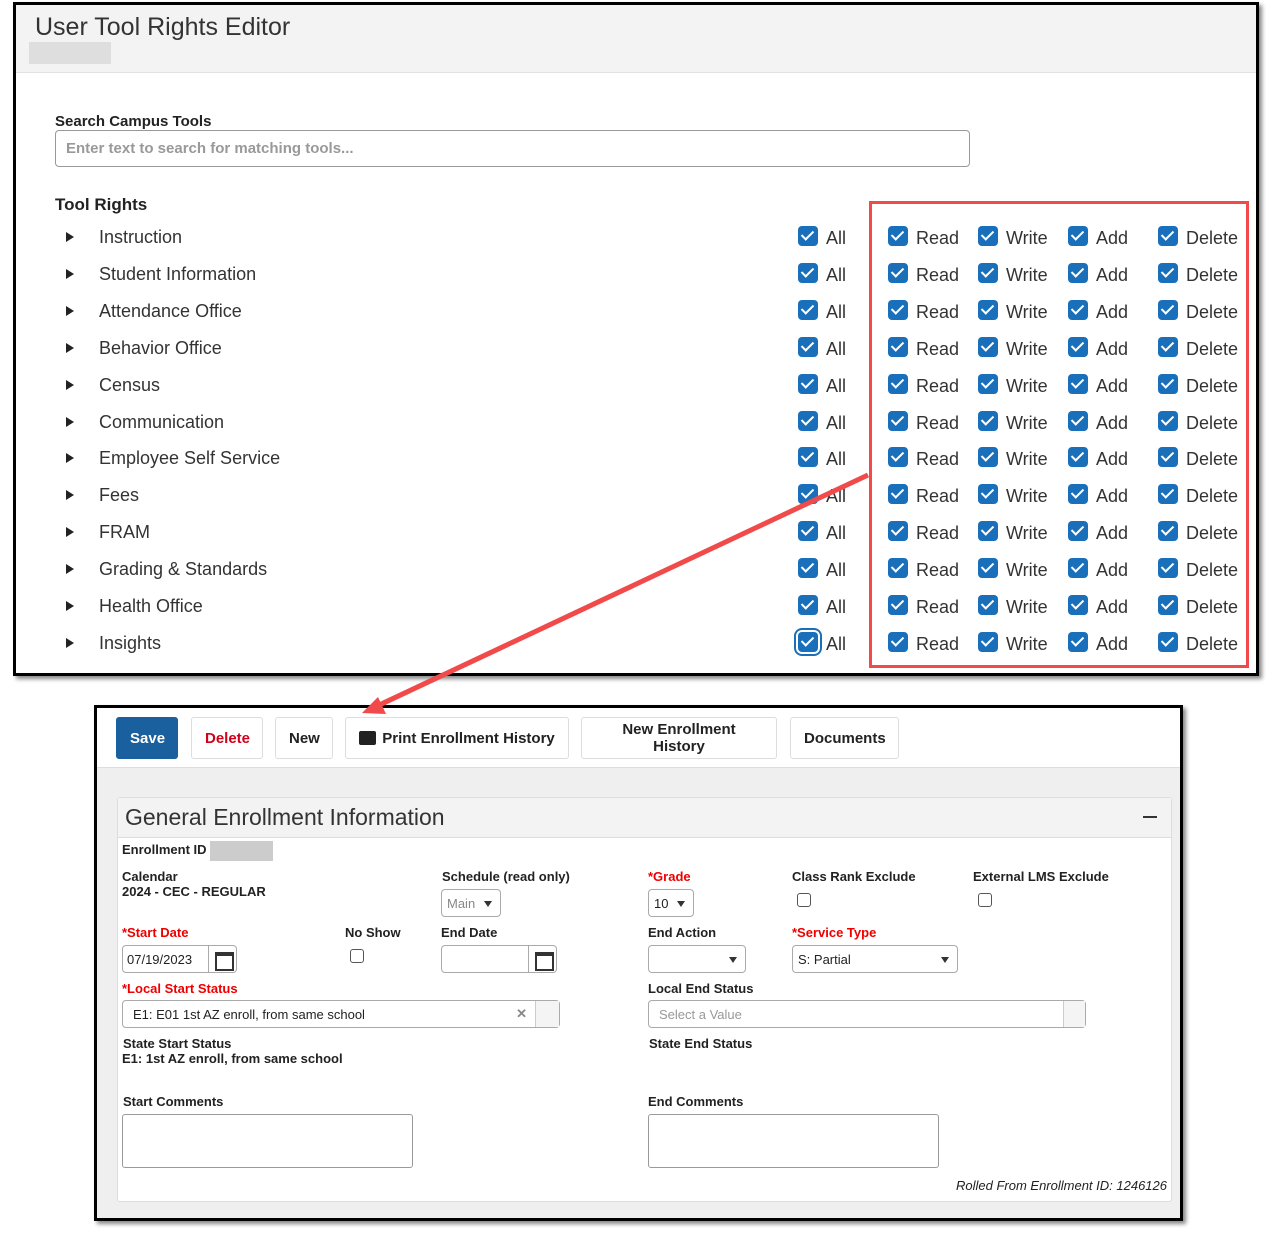 This screenshot has height=1249, width=1274. Describe the element at coordinates (671, 903) in the screenshot. I see `grade-select: 10` at that location.